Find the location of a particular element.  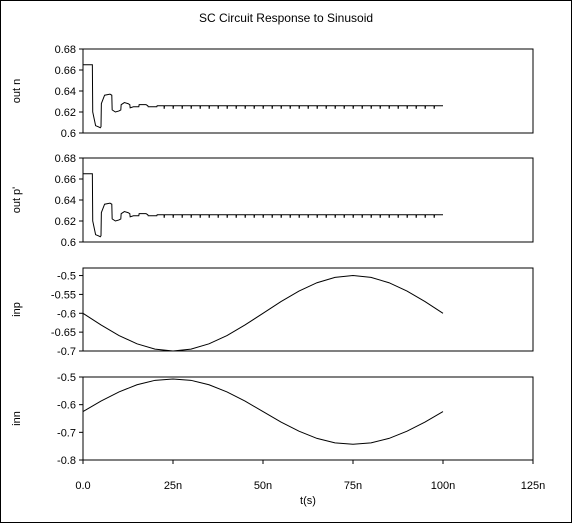

panel-3-y-tick-label: -0.5 is located at coordinates (66, 277).